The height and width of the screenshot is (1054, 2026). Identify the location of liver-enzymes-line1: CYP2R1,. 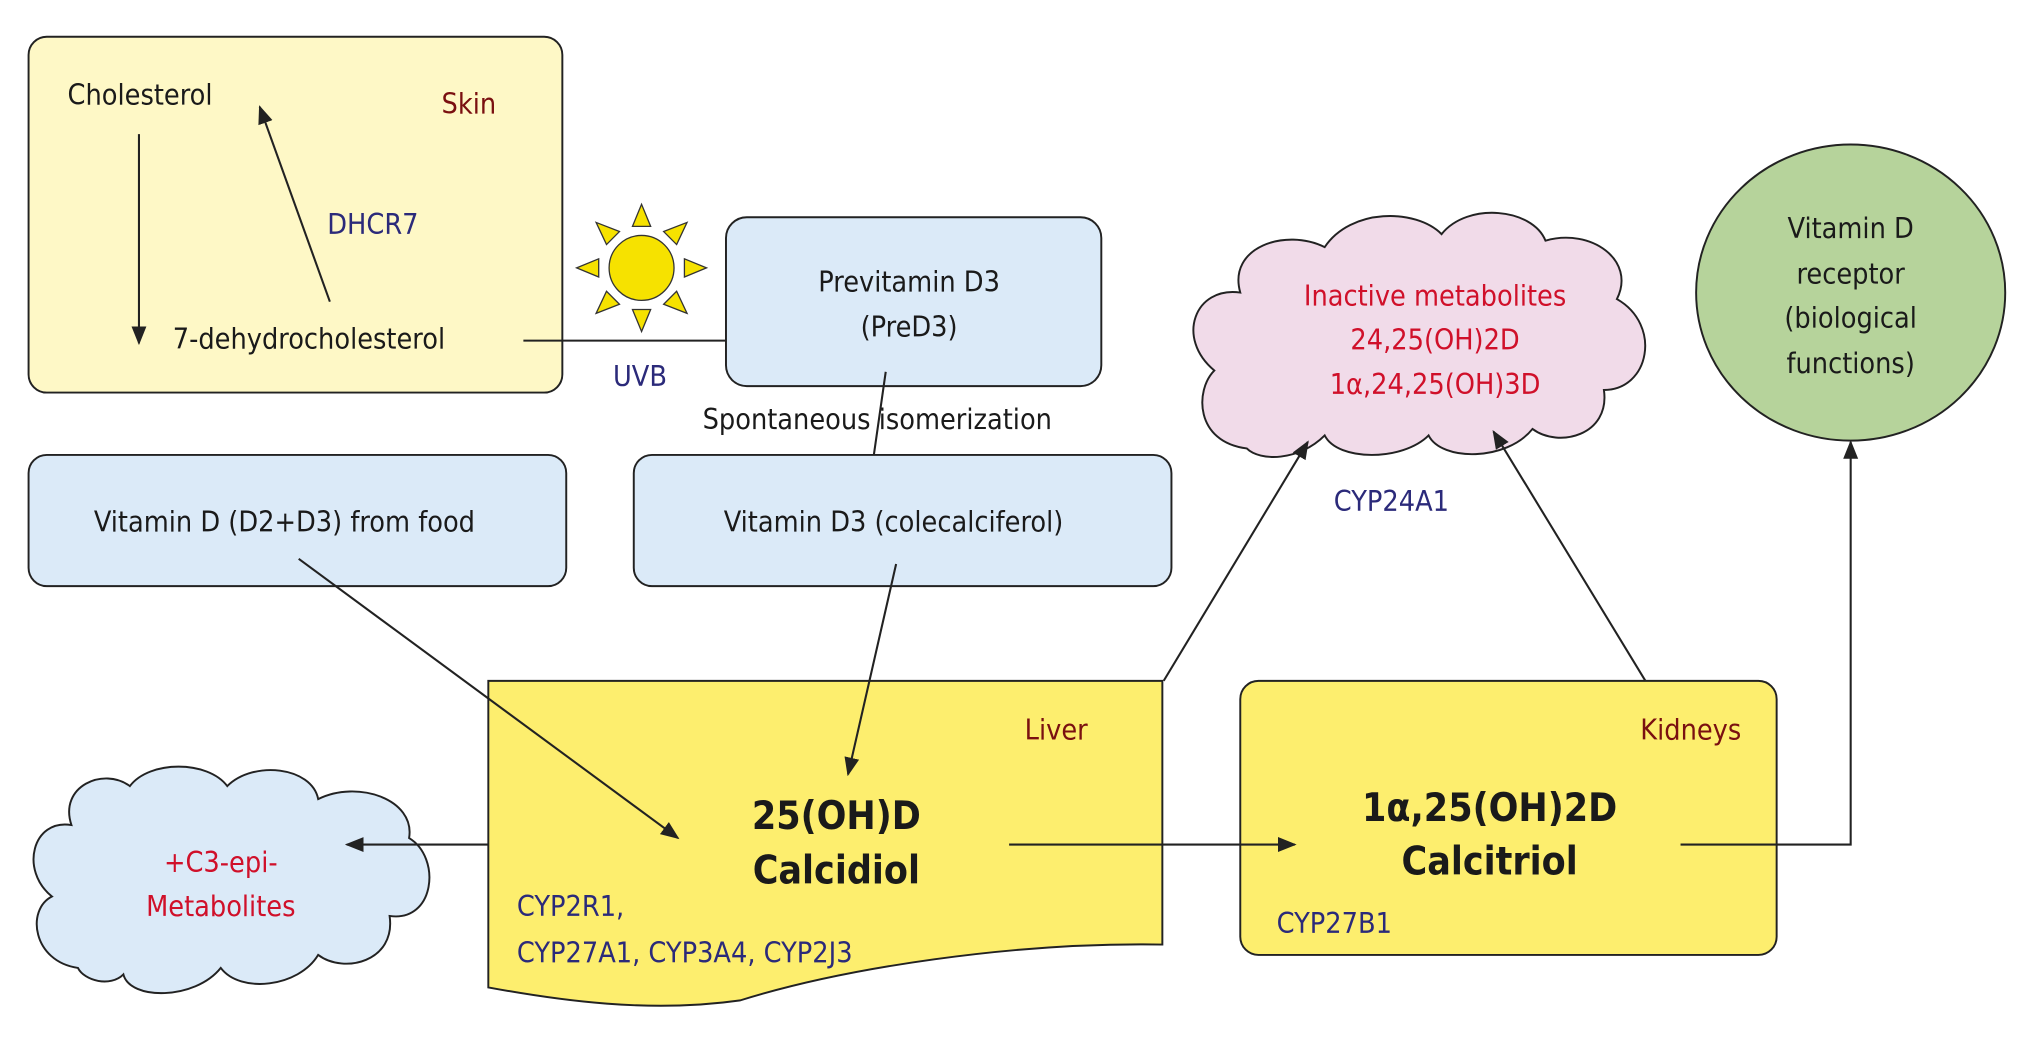
(570, 906).